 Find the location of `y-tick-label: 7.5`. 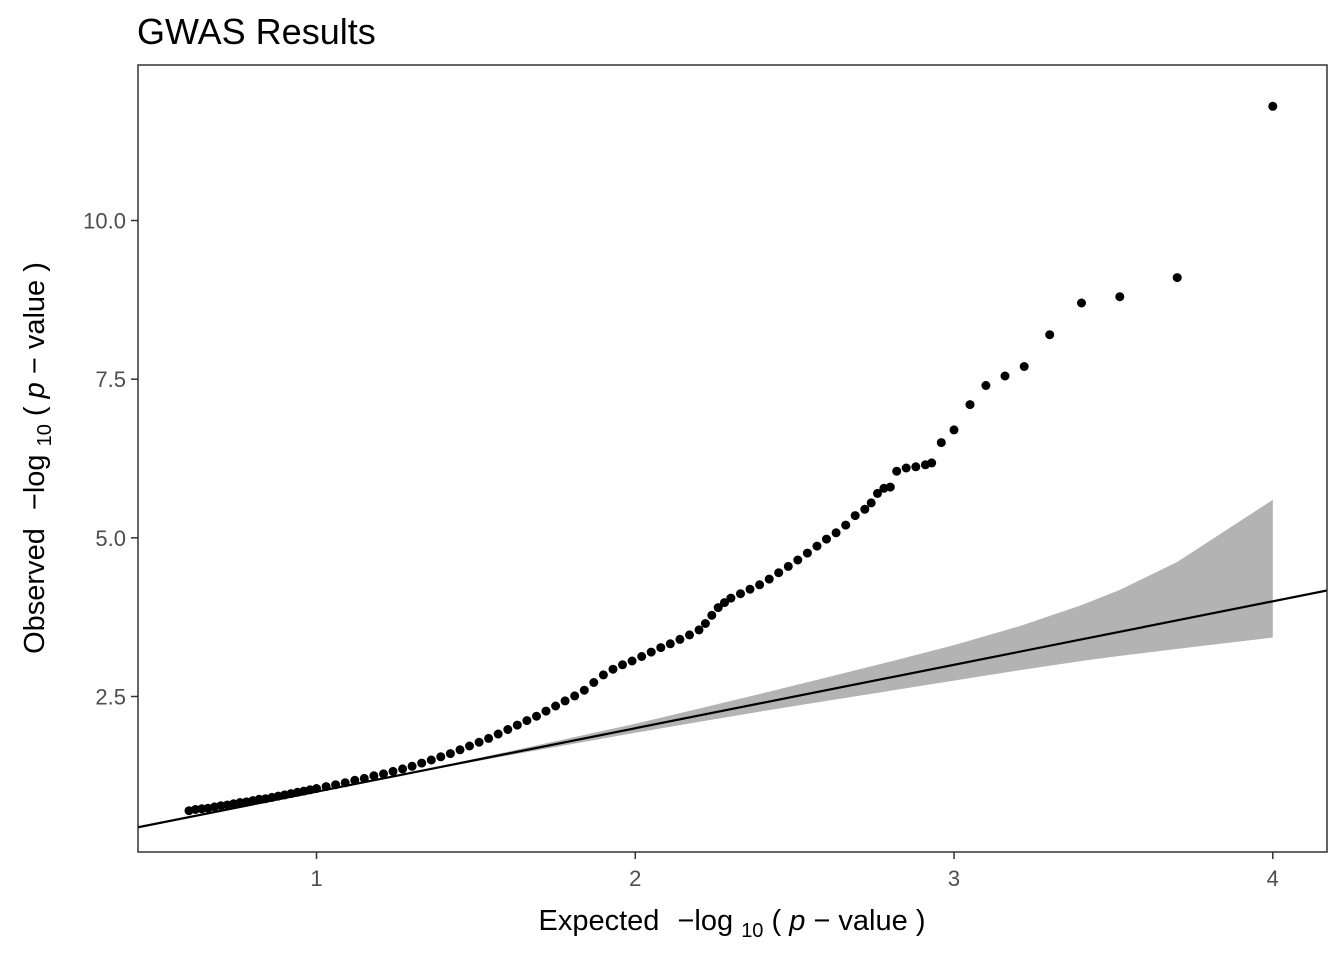

y-tick-label: 7.5 is located at coordinates (110, 379).